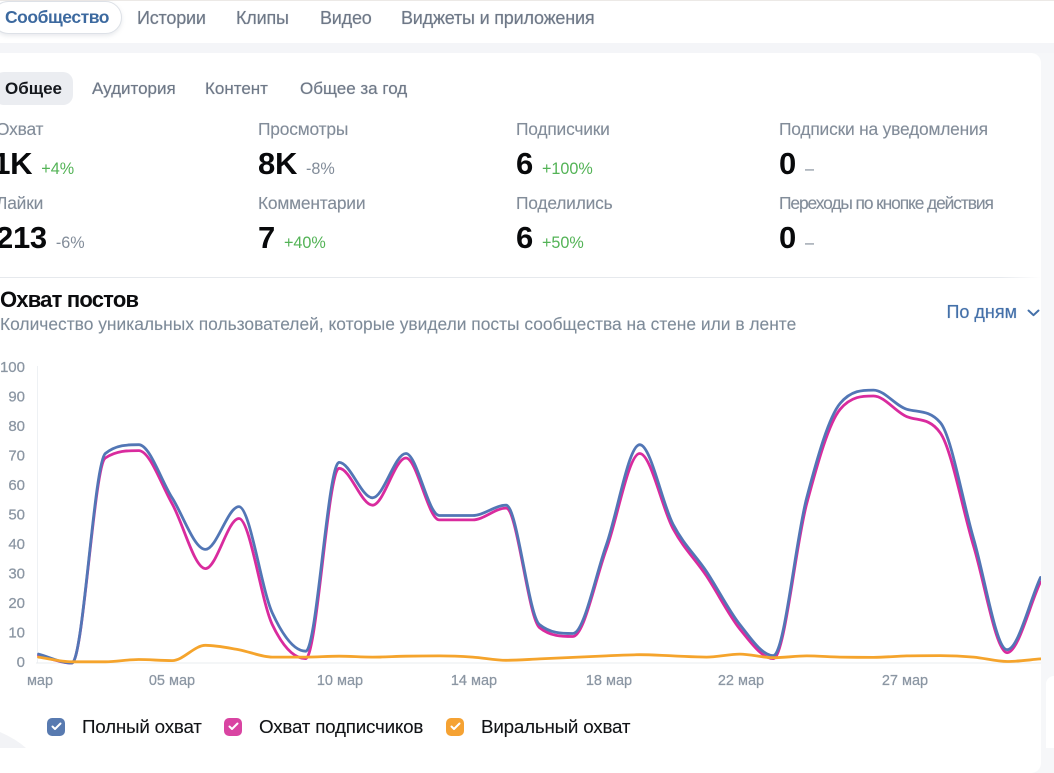  I want to click on svg-text: 20, so click(16, 603).